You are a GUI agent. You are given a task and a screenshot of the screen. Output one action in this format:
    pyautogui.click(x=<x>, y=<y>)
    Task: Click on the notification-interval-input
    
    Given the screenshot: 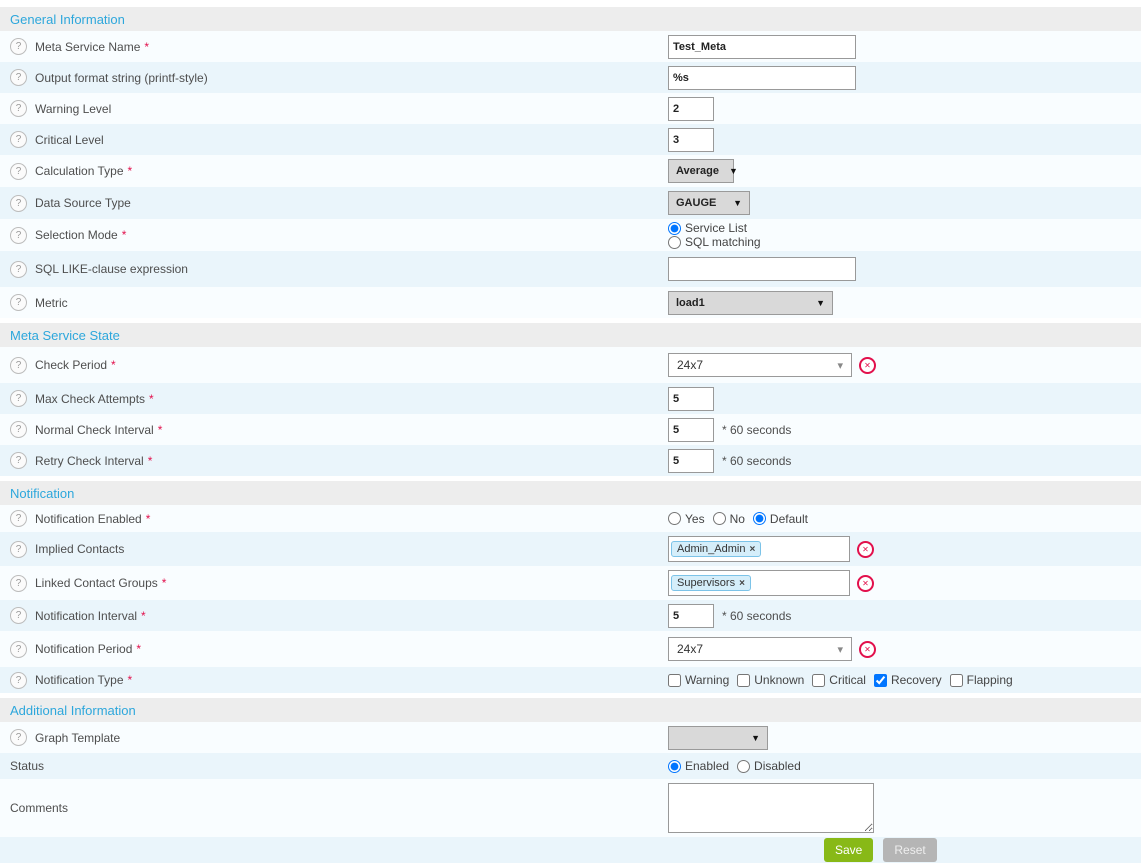 What is the action you would take?
    pyautogui.click(x=691, y=615)
    